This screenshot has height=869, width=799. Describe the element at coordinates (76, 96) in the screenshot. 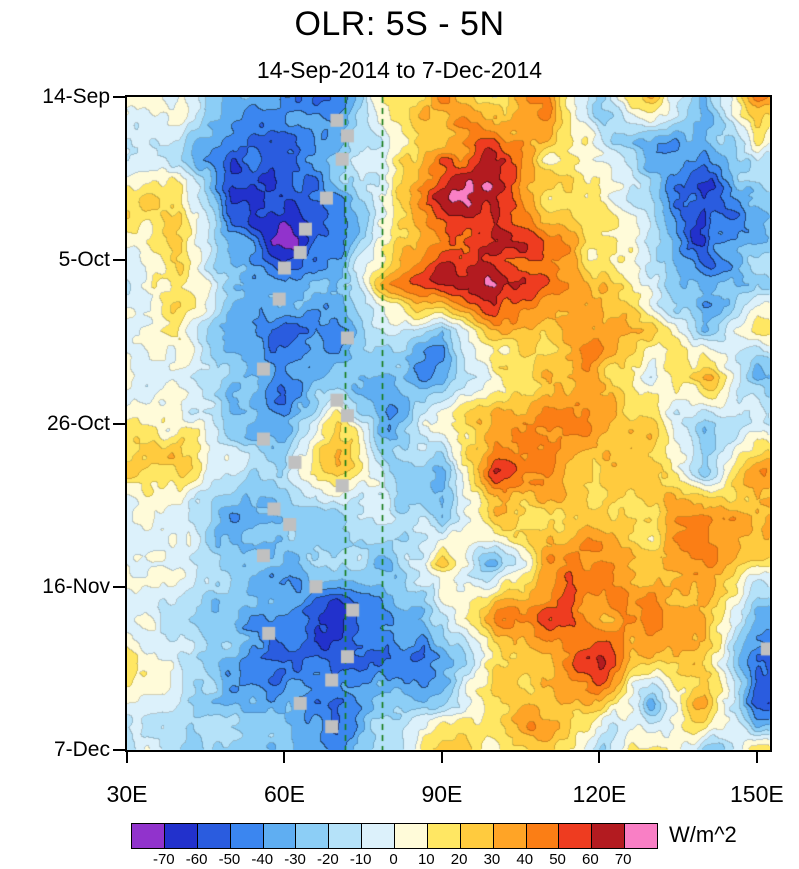

I see `y-tick-label: 14-Sep` at that location.